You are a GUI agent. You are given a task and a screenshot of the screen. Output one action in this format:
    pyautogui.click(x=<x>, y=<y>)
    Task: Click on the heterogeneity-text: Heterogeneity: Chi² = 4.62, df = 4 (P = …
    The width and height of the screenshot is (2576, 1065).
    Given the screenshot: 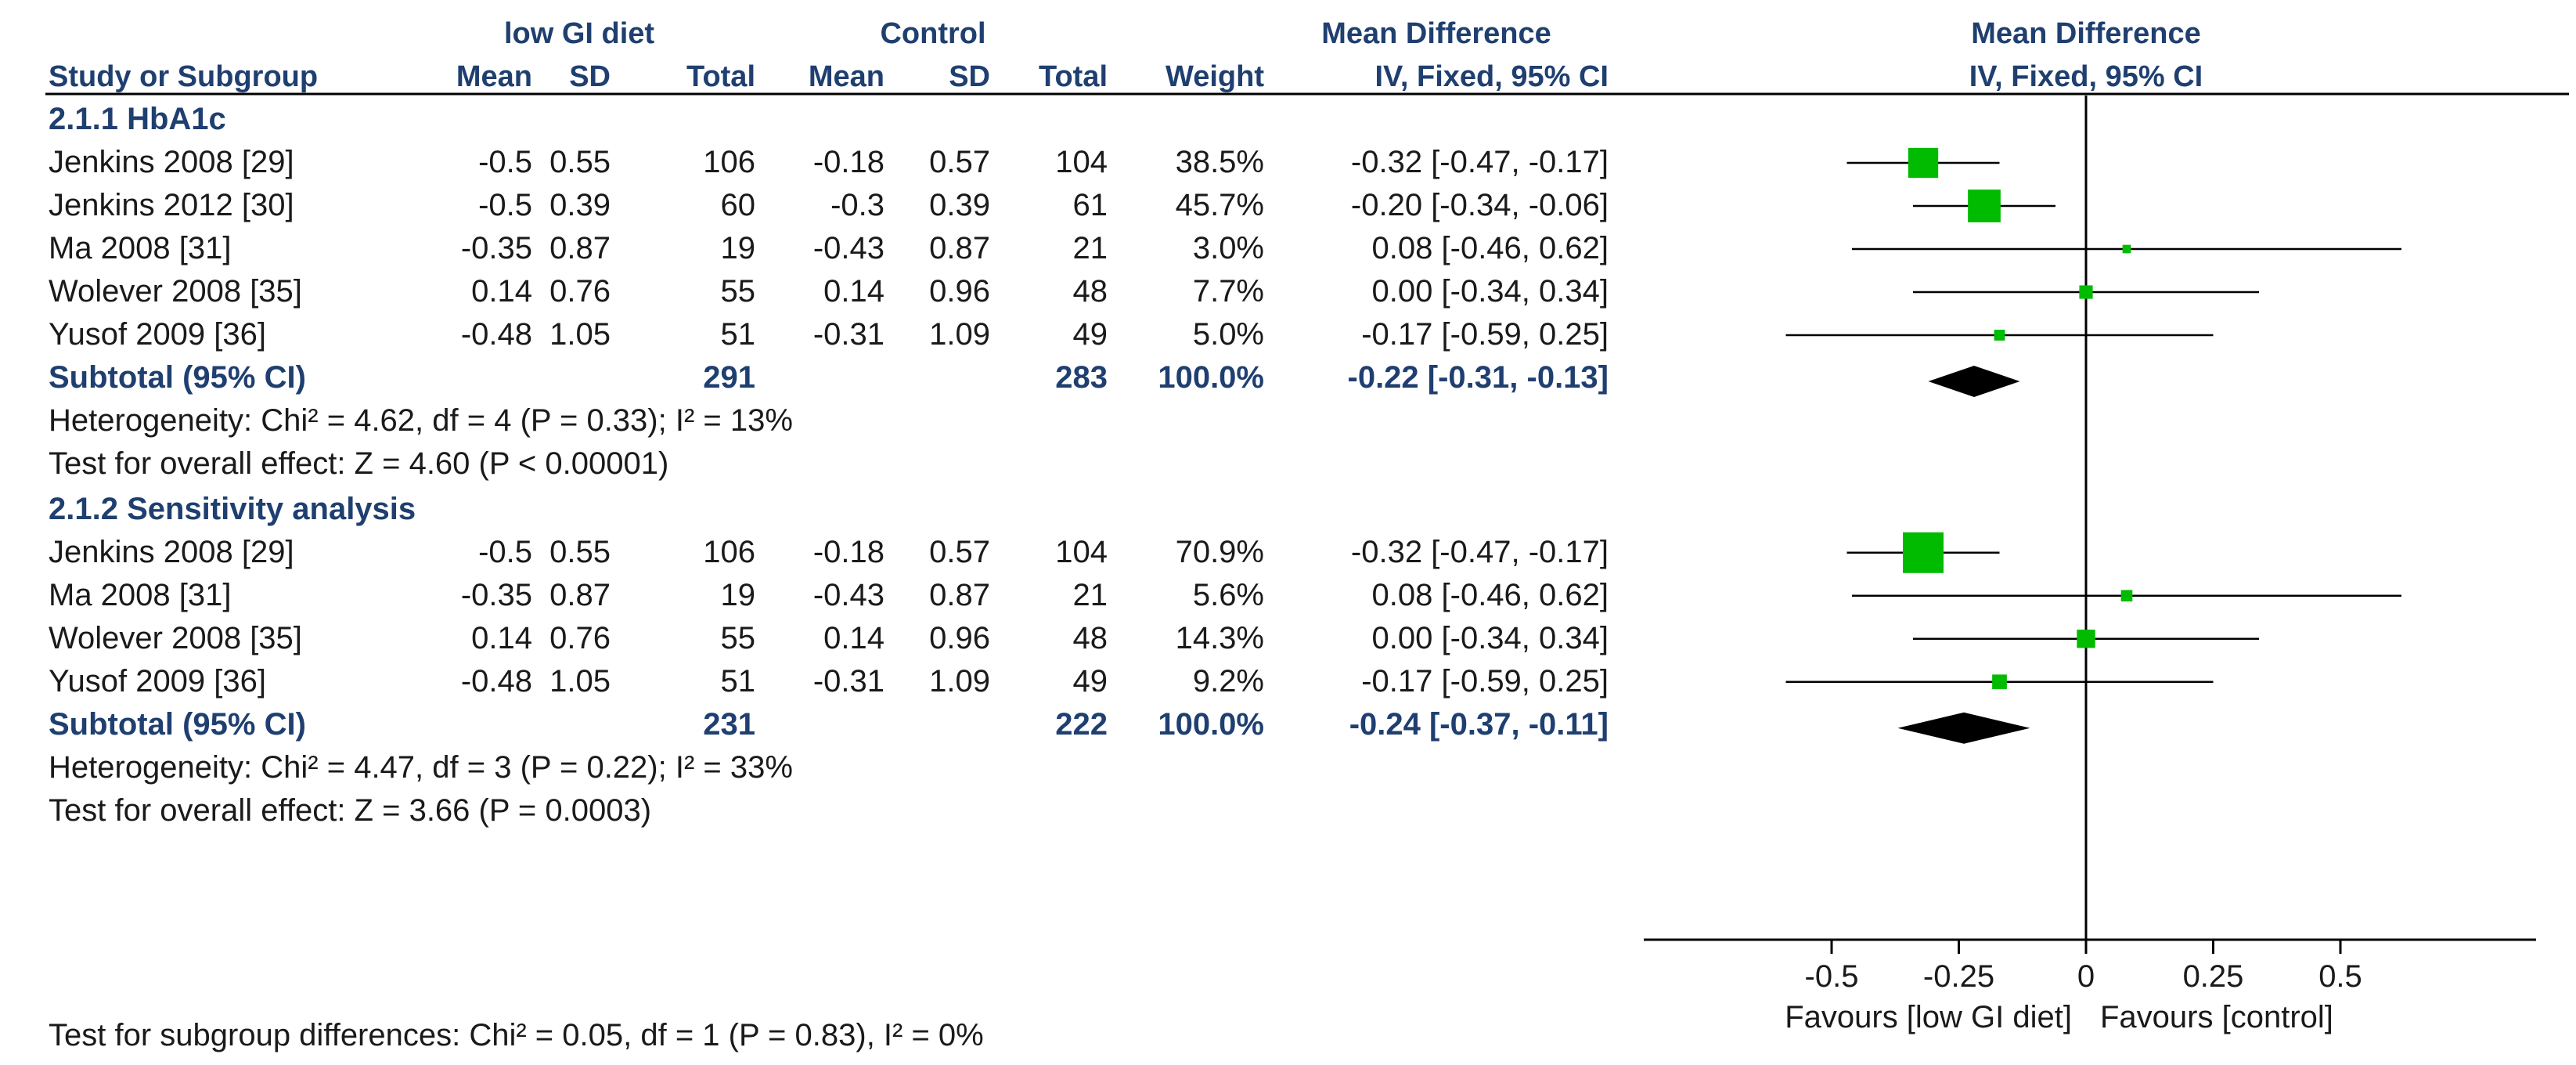 What is the action you would take?
    pyautogui.click(x=421, y=420)
    